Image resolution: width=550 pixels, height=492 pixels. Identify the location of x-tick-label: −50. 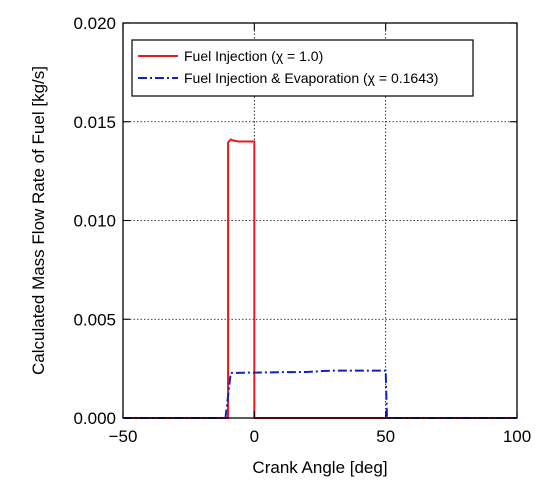
(123, 436).